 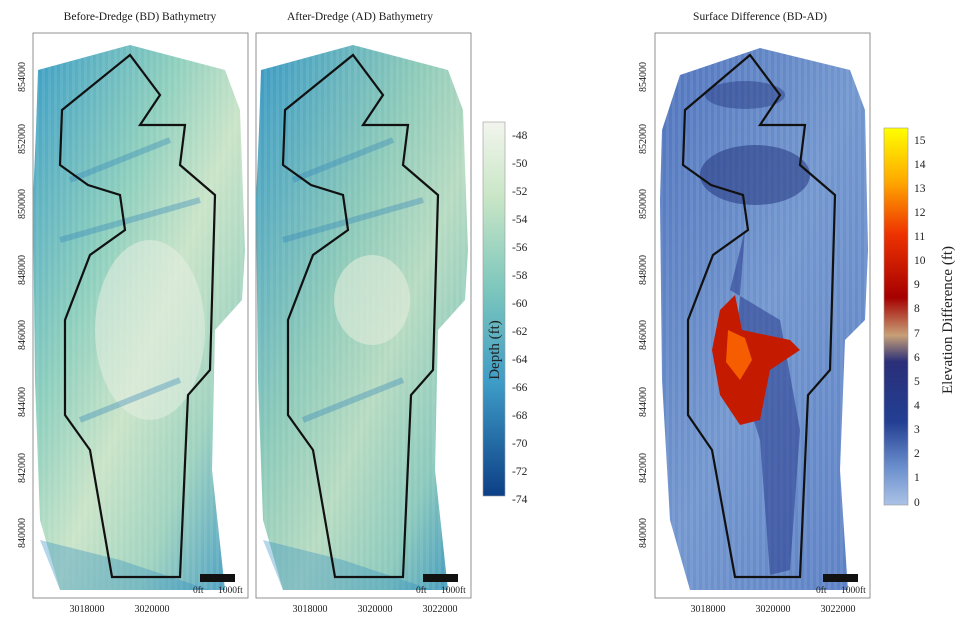 I want to click on svg-text: 13, so click(x=920, y=189).